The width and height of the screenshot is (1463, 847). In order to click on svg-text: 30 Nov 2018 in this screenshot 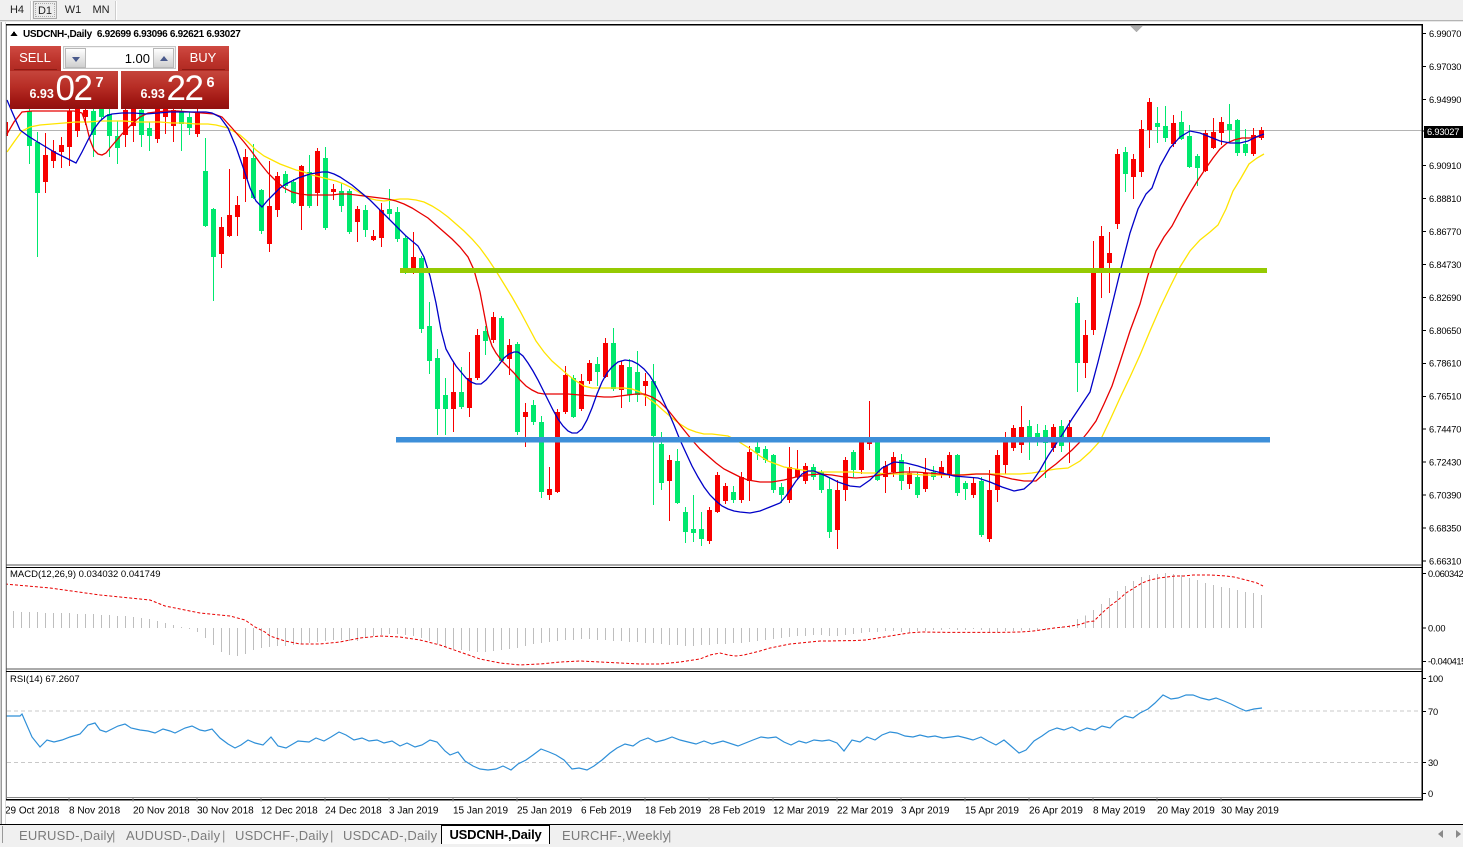, I will do `click(225, 811)`.